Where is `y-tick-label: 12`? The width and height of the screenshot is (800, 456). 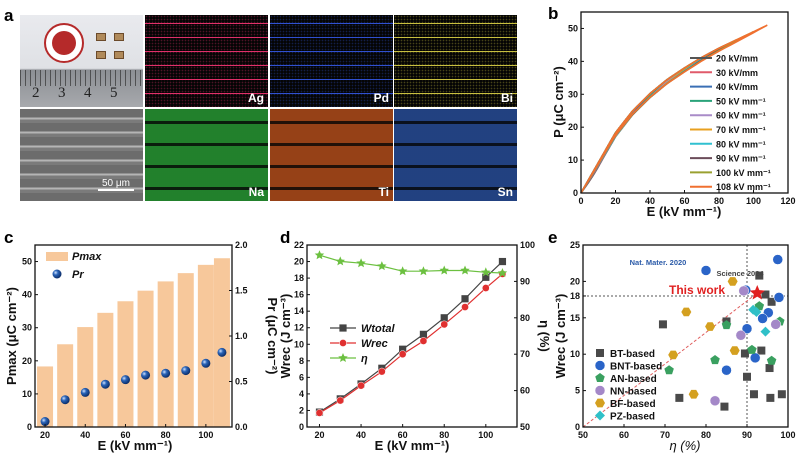 y-tick-label: 12 is located at coordinates (299, 328).